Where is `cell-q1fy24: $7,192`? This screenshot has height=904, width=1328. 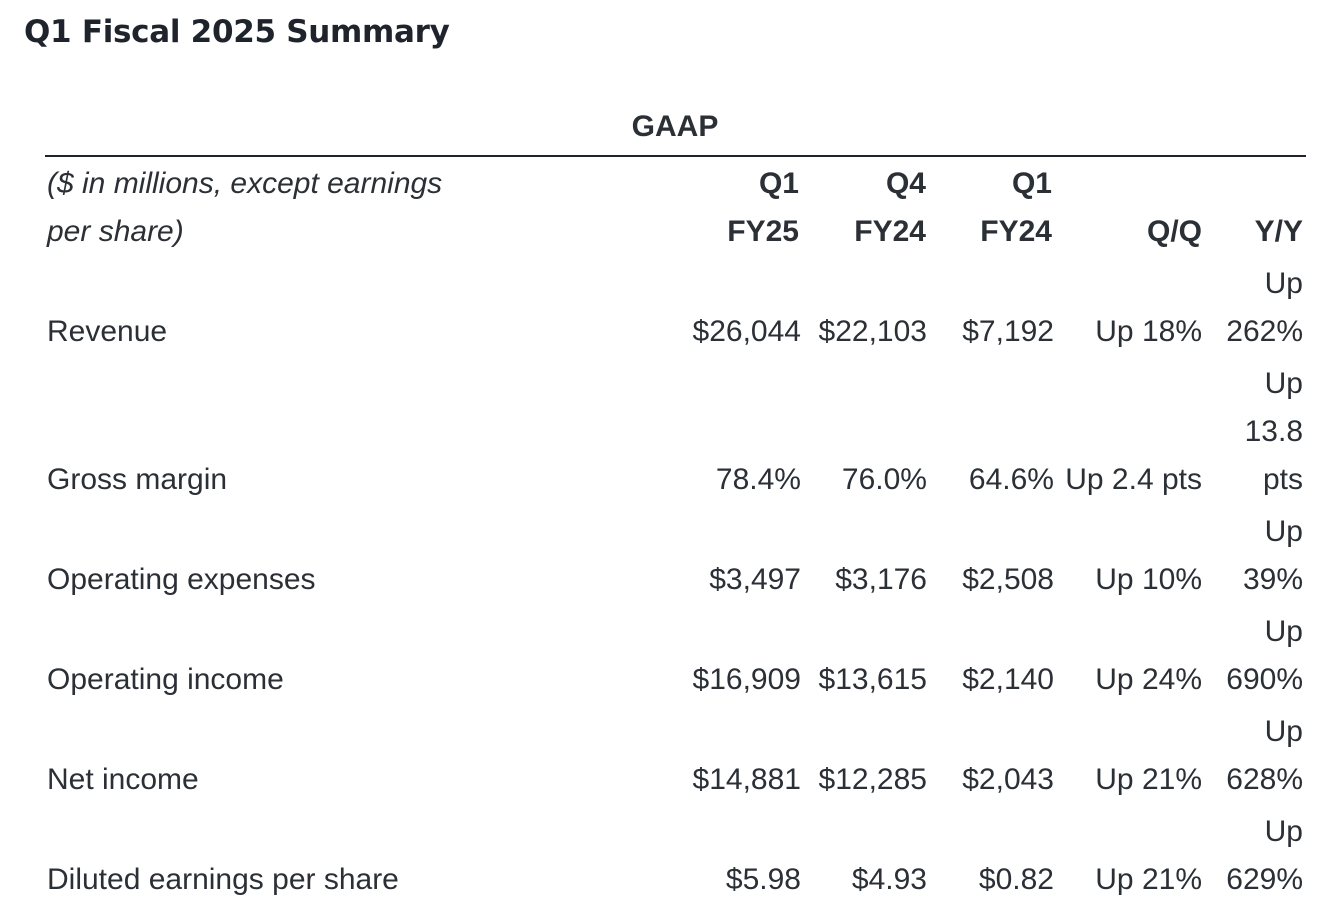 cell-q1fy24: $7,192 is located at coordinates (1008, 331).